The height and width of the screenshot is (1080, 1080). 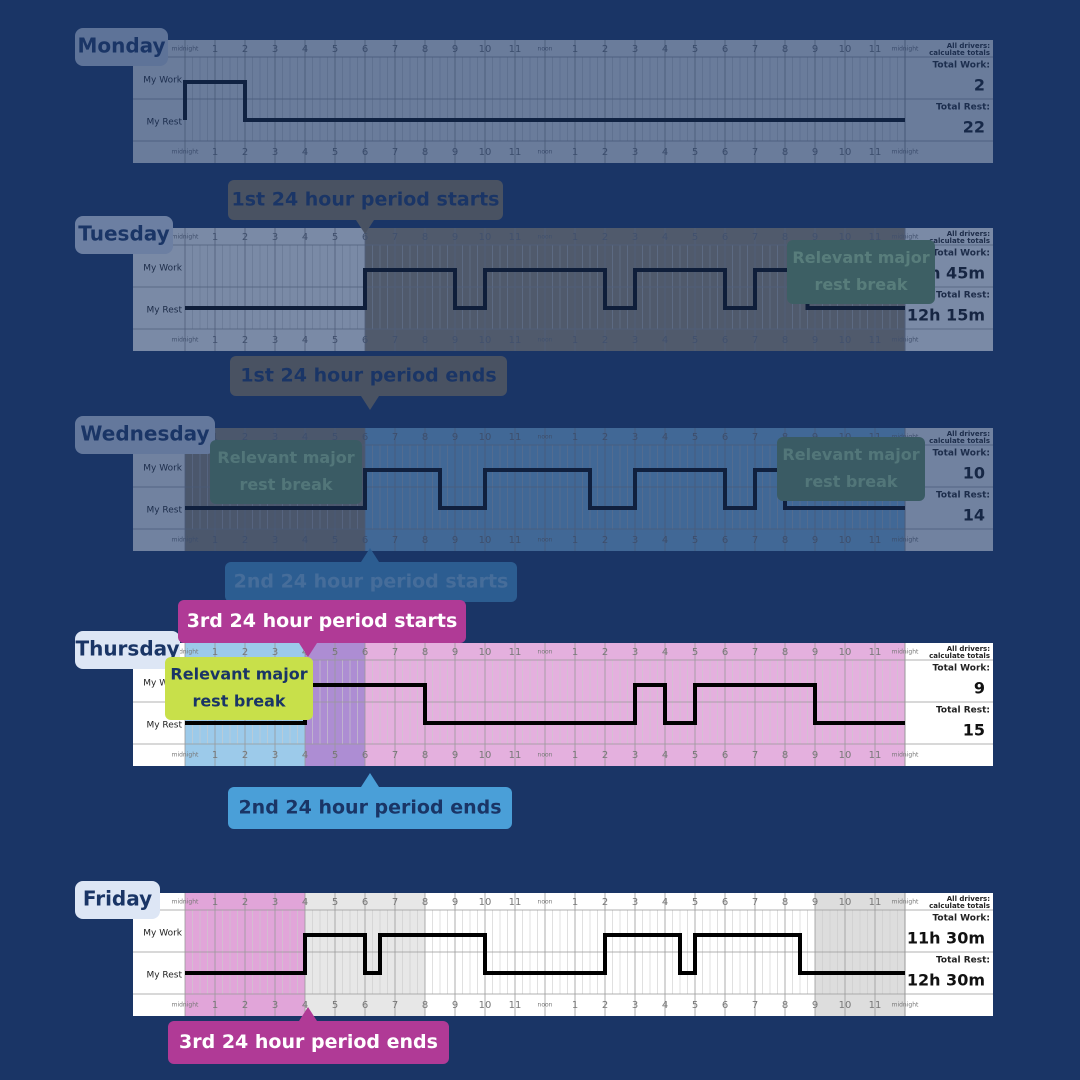 What do you see at coordinates (365, 227) in the screenshot?
I see `callout-arrow` at bounding box center [365, 227].